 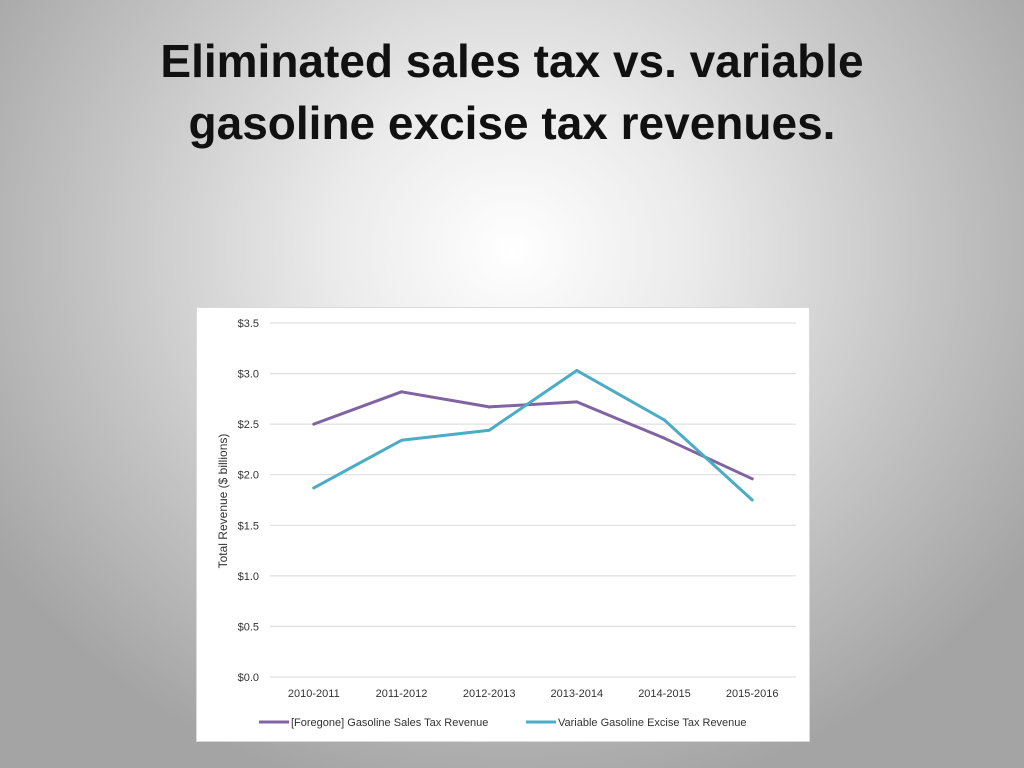 I want to click on x-tick-label: 2010-2011, so click(x=314, y=694).